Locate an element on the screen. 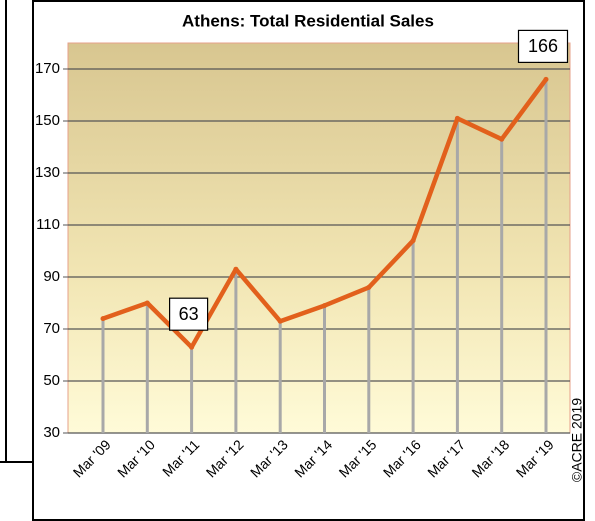  y-tick-label: 150 is located at coordinates (47, 120).